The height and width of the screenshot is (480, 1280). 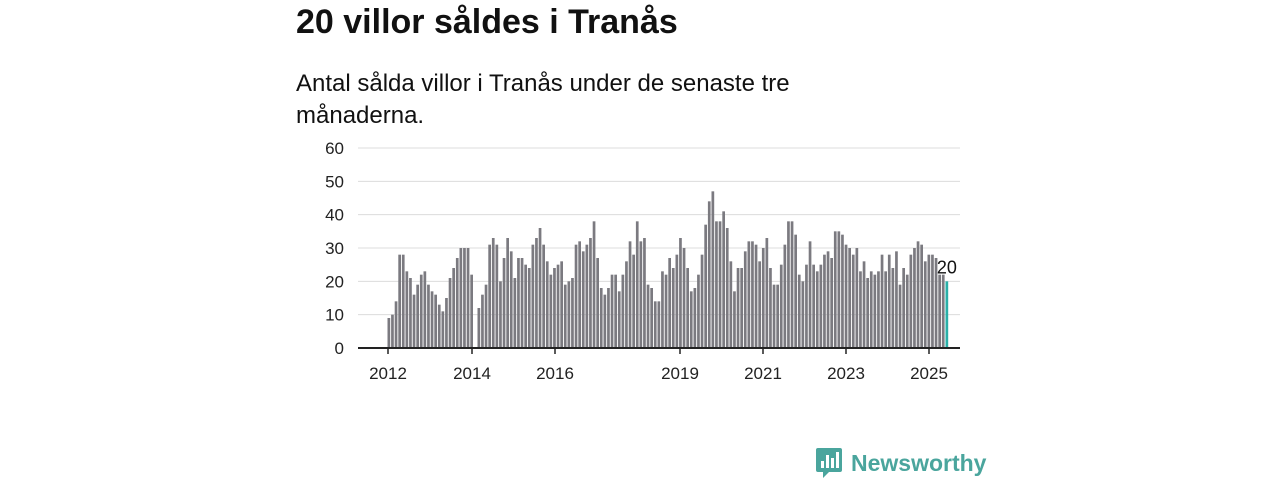 What do you see at coordinates (929, 373) in the screenshot?
I see `x-tick-label: 2025` at bounding box center [929, 373].